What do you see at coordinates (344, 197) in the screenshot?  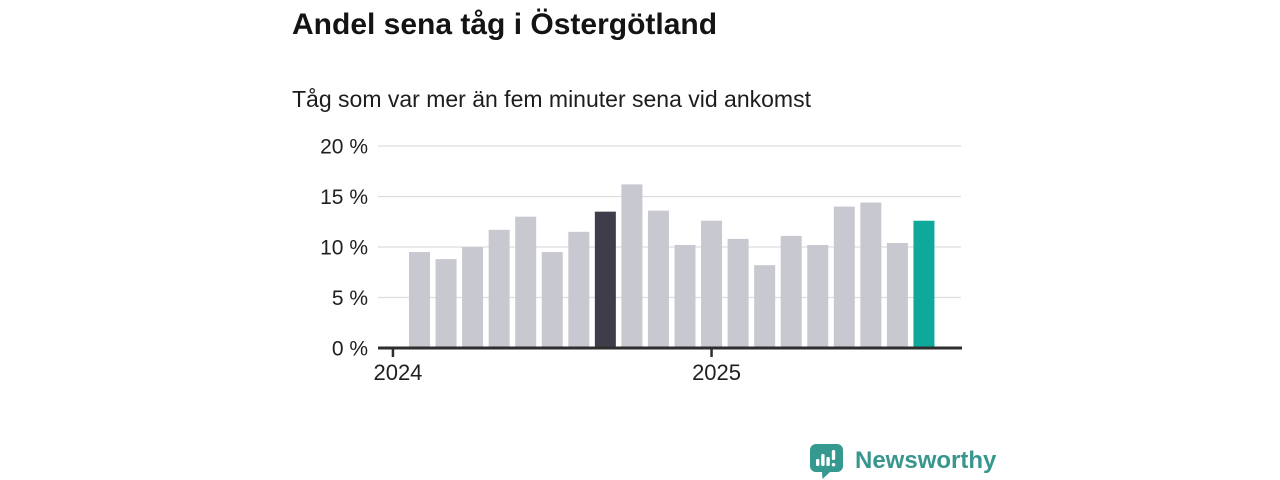 I see `y-tick-label: 15 %` at bounding box center [344, 197].